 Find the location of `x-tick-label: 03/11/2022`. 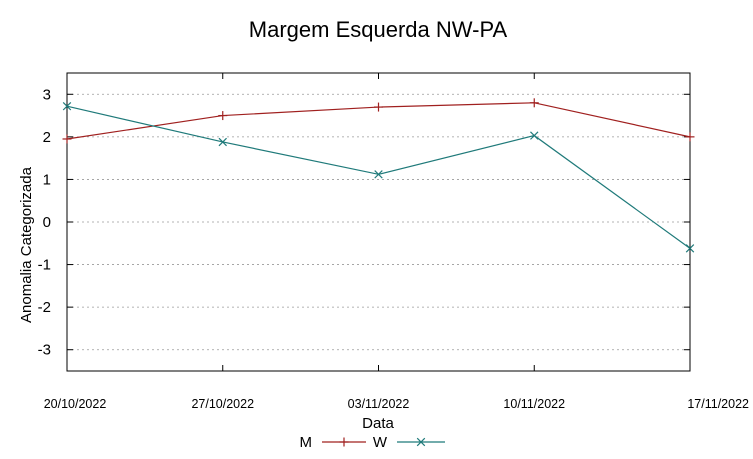

x-tick-label: 03/11/2022 is located at coordinates (379, 404).